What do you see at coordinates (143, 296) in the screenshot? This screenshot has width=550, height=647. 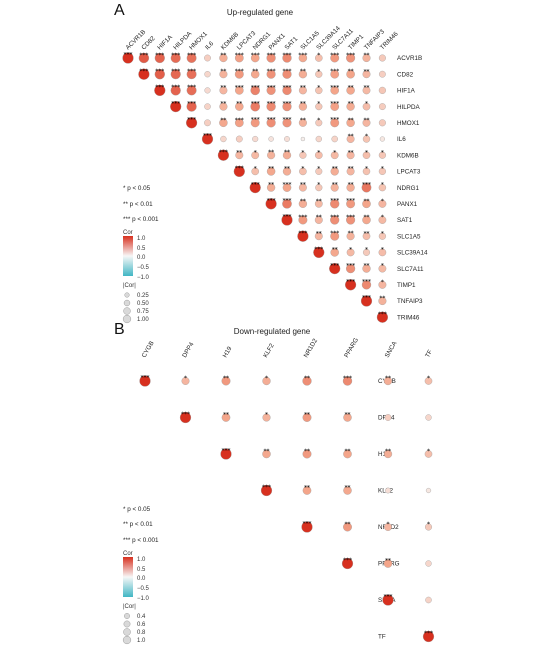 I see `abs-legend-label: 0.25` at bounding box center [143, 296].